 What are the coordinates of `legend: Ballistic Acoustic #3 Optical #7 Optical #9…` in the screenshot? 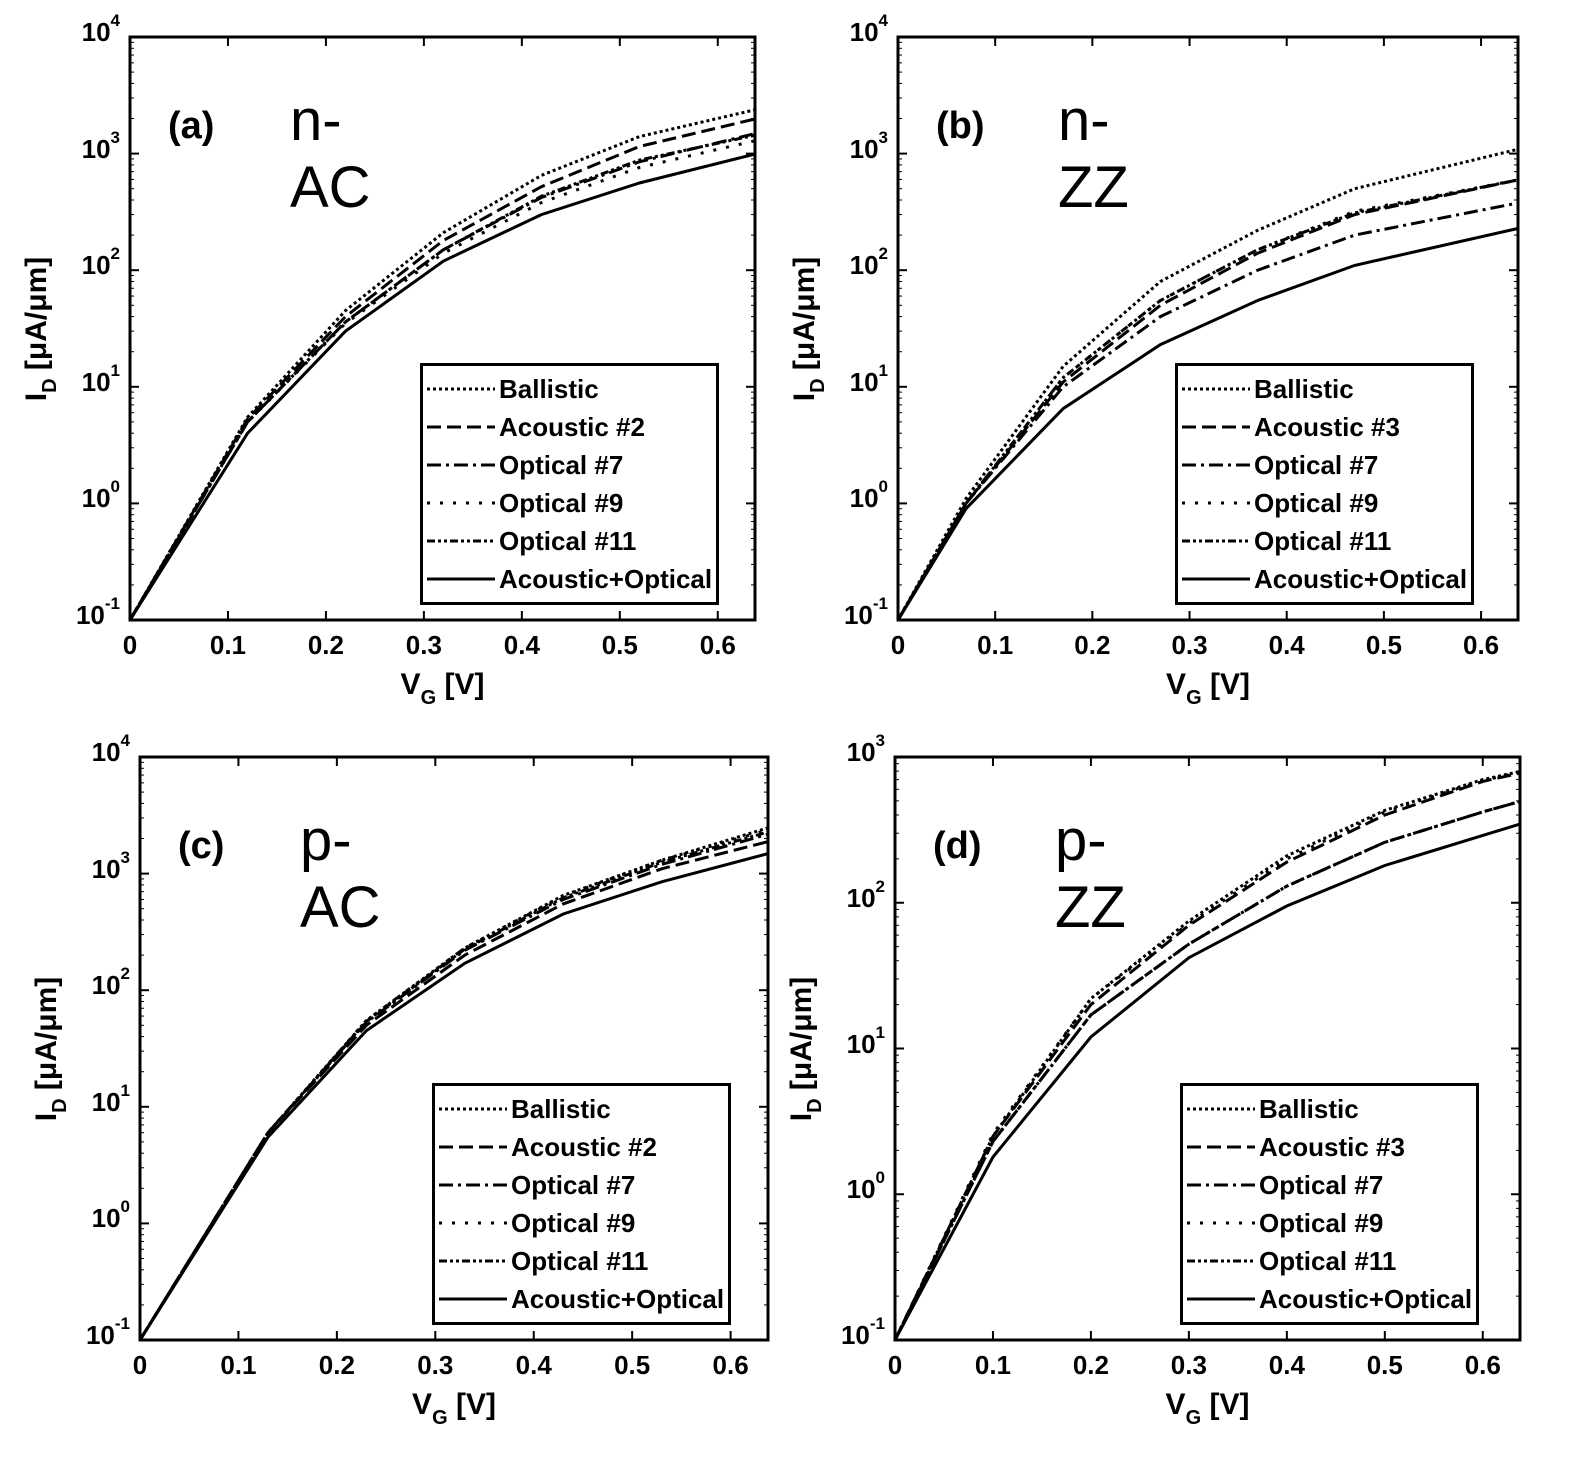 It's located at (1330, 1204).